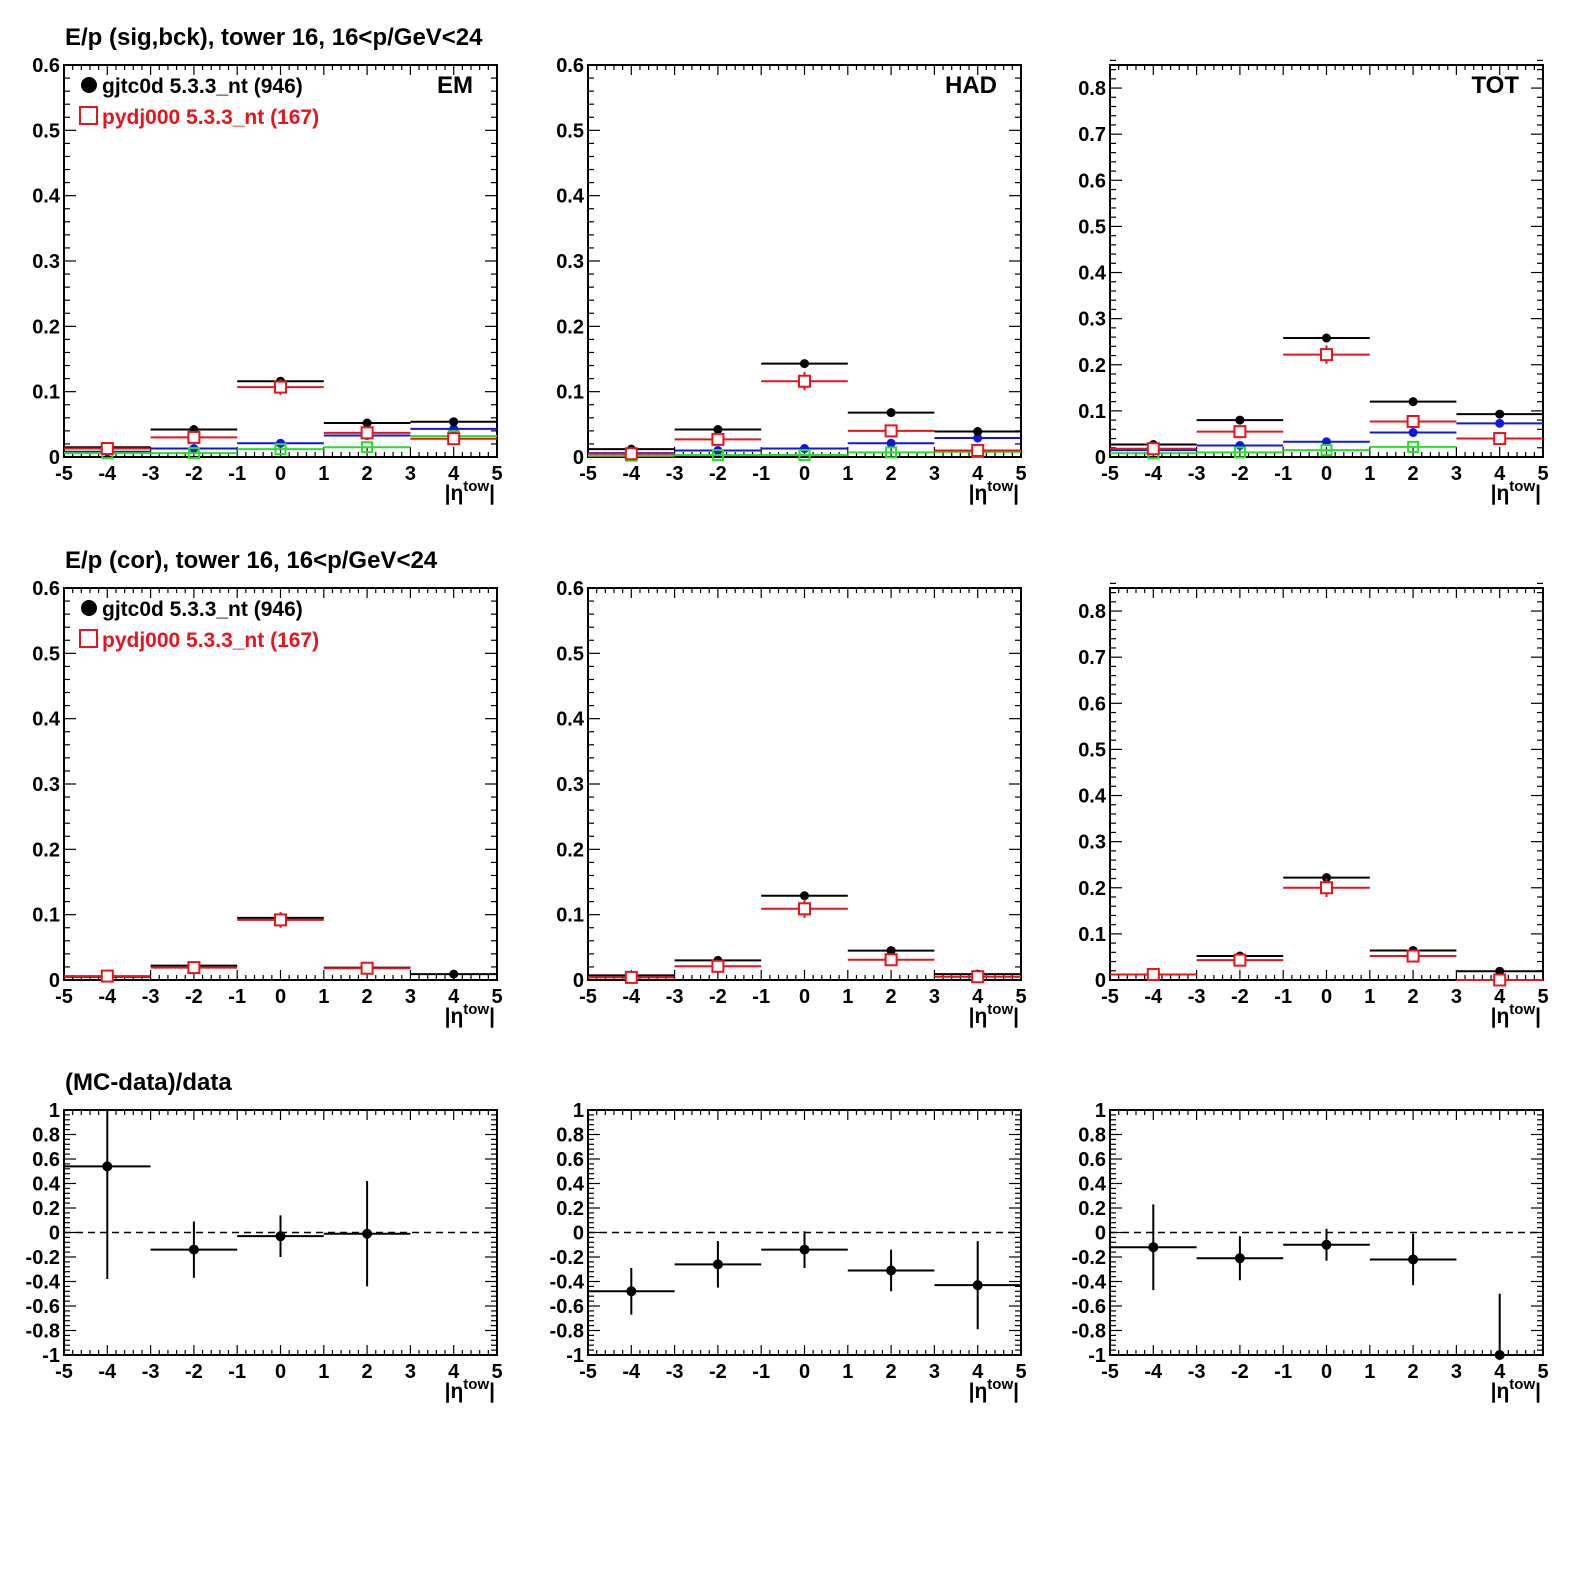 The image size is (1575, 1575). What do you see at coordinates (1413, 433) in the screenshot?
I see `data-point-blue-marker` at bounding box center [1413, 433].